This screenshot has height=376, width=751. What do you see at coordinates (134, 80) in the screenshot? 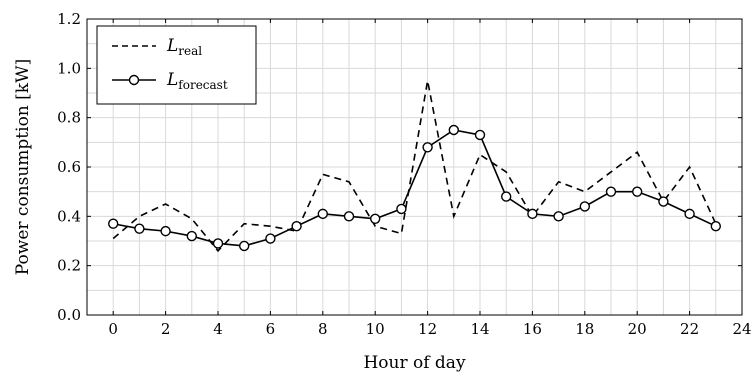
I see `legend-marker-forecast` at bounding box center [134, 80].